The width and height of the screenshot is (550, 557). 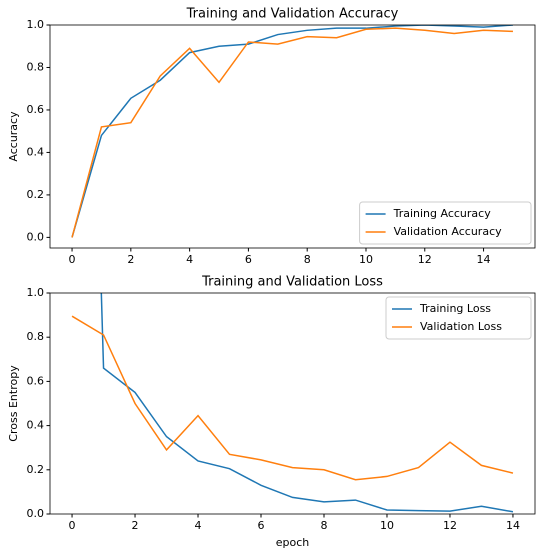 I want to click on chart-title: Training and Validation Accuracy, so click(x=292, y=14).